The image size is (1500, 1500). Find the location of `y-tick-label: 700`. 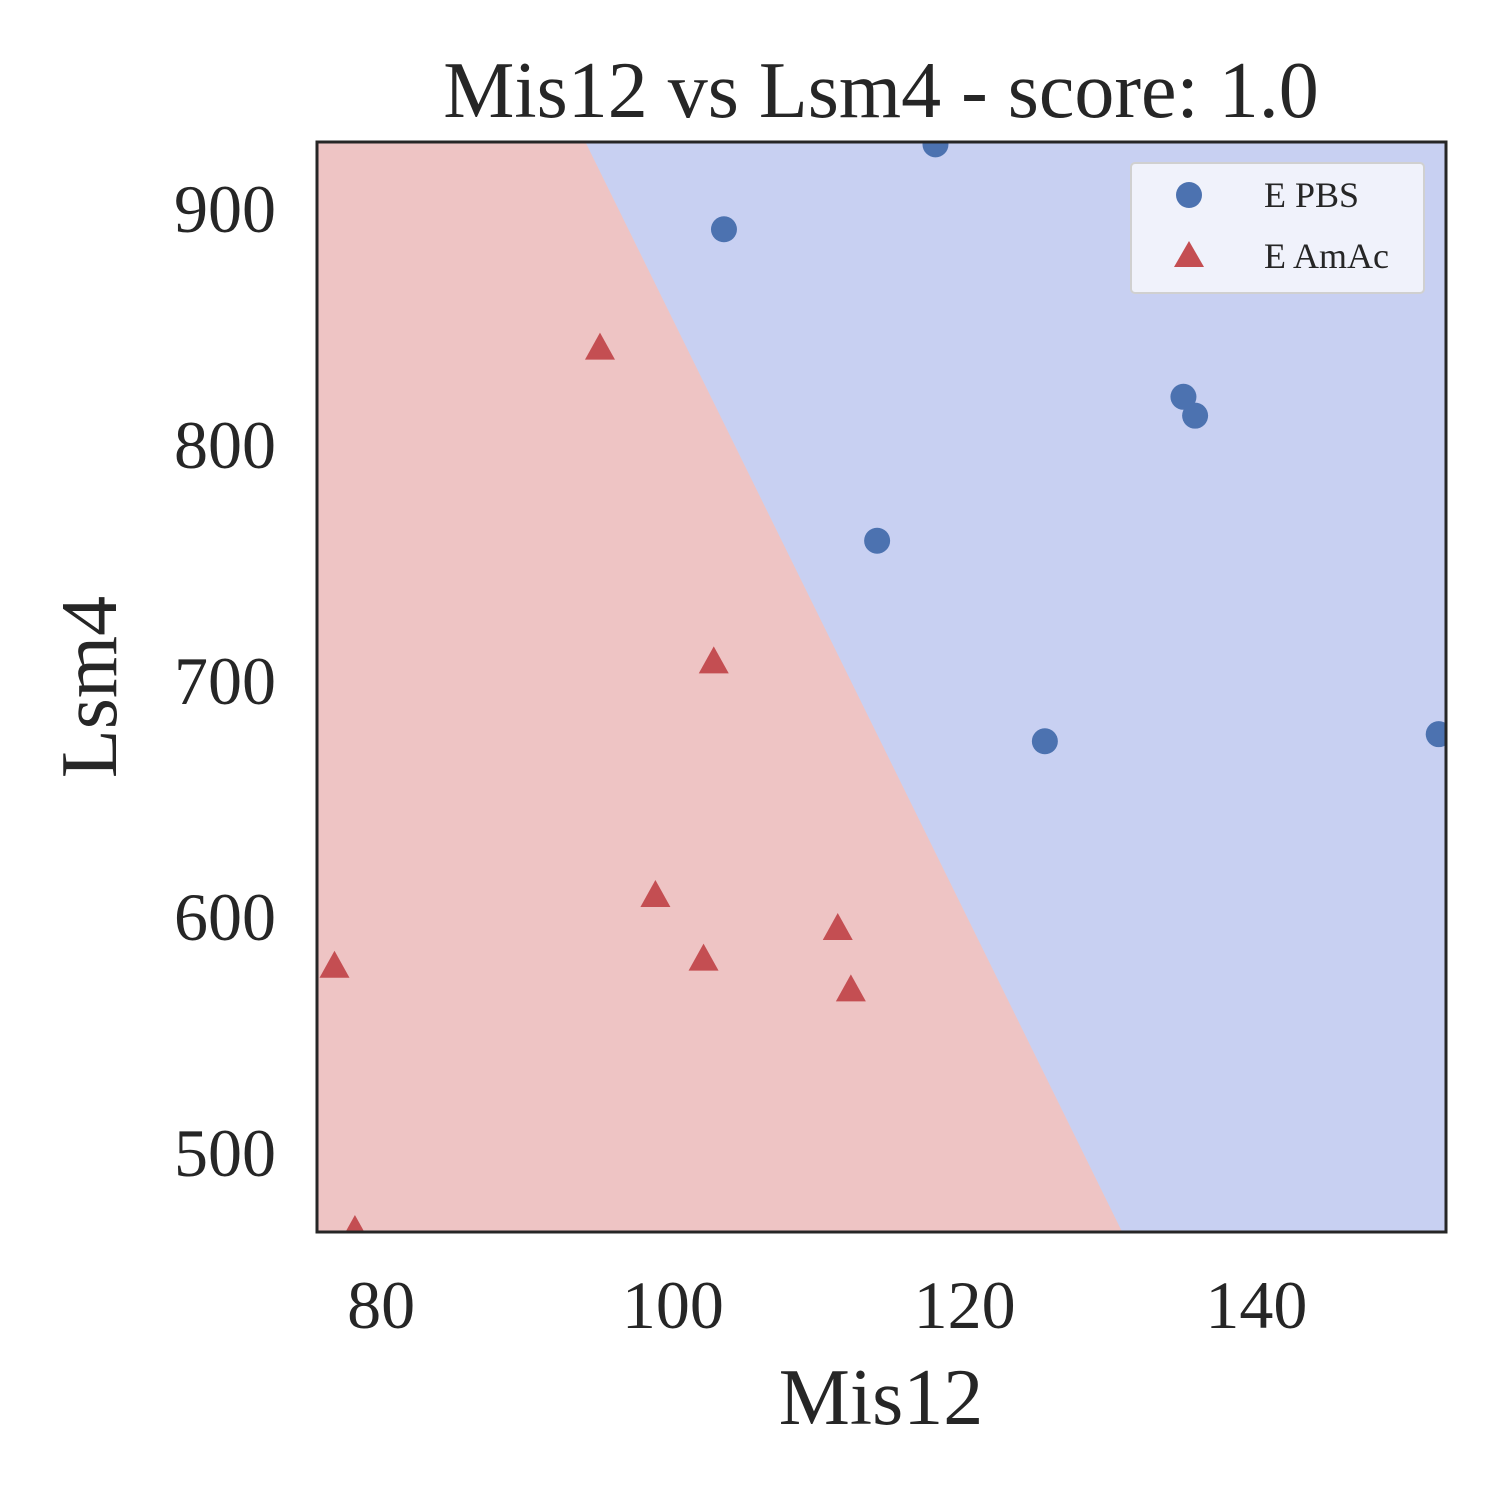

y-tick-label: 700 is located at coordinates (225, 681).